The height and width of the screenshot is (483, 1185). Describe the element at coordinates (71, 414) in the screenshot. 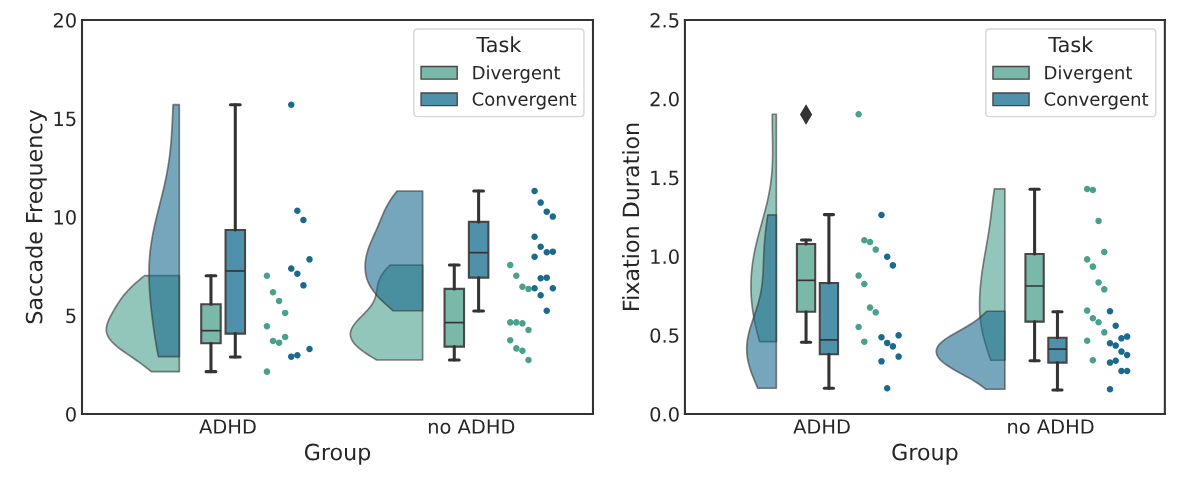

I see `y-tick-label: 0` at that location.